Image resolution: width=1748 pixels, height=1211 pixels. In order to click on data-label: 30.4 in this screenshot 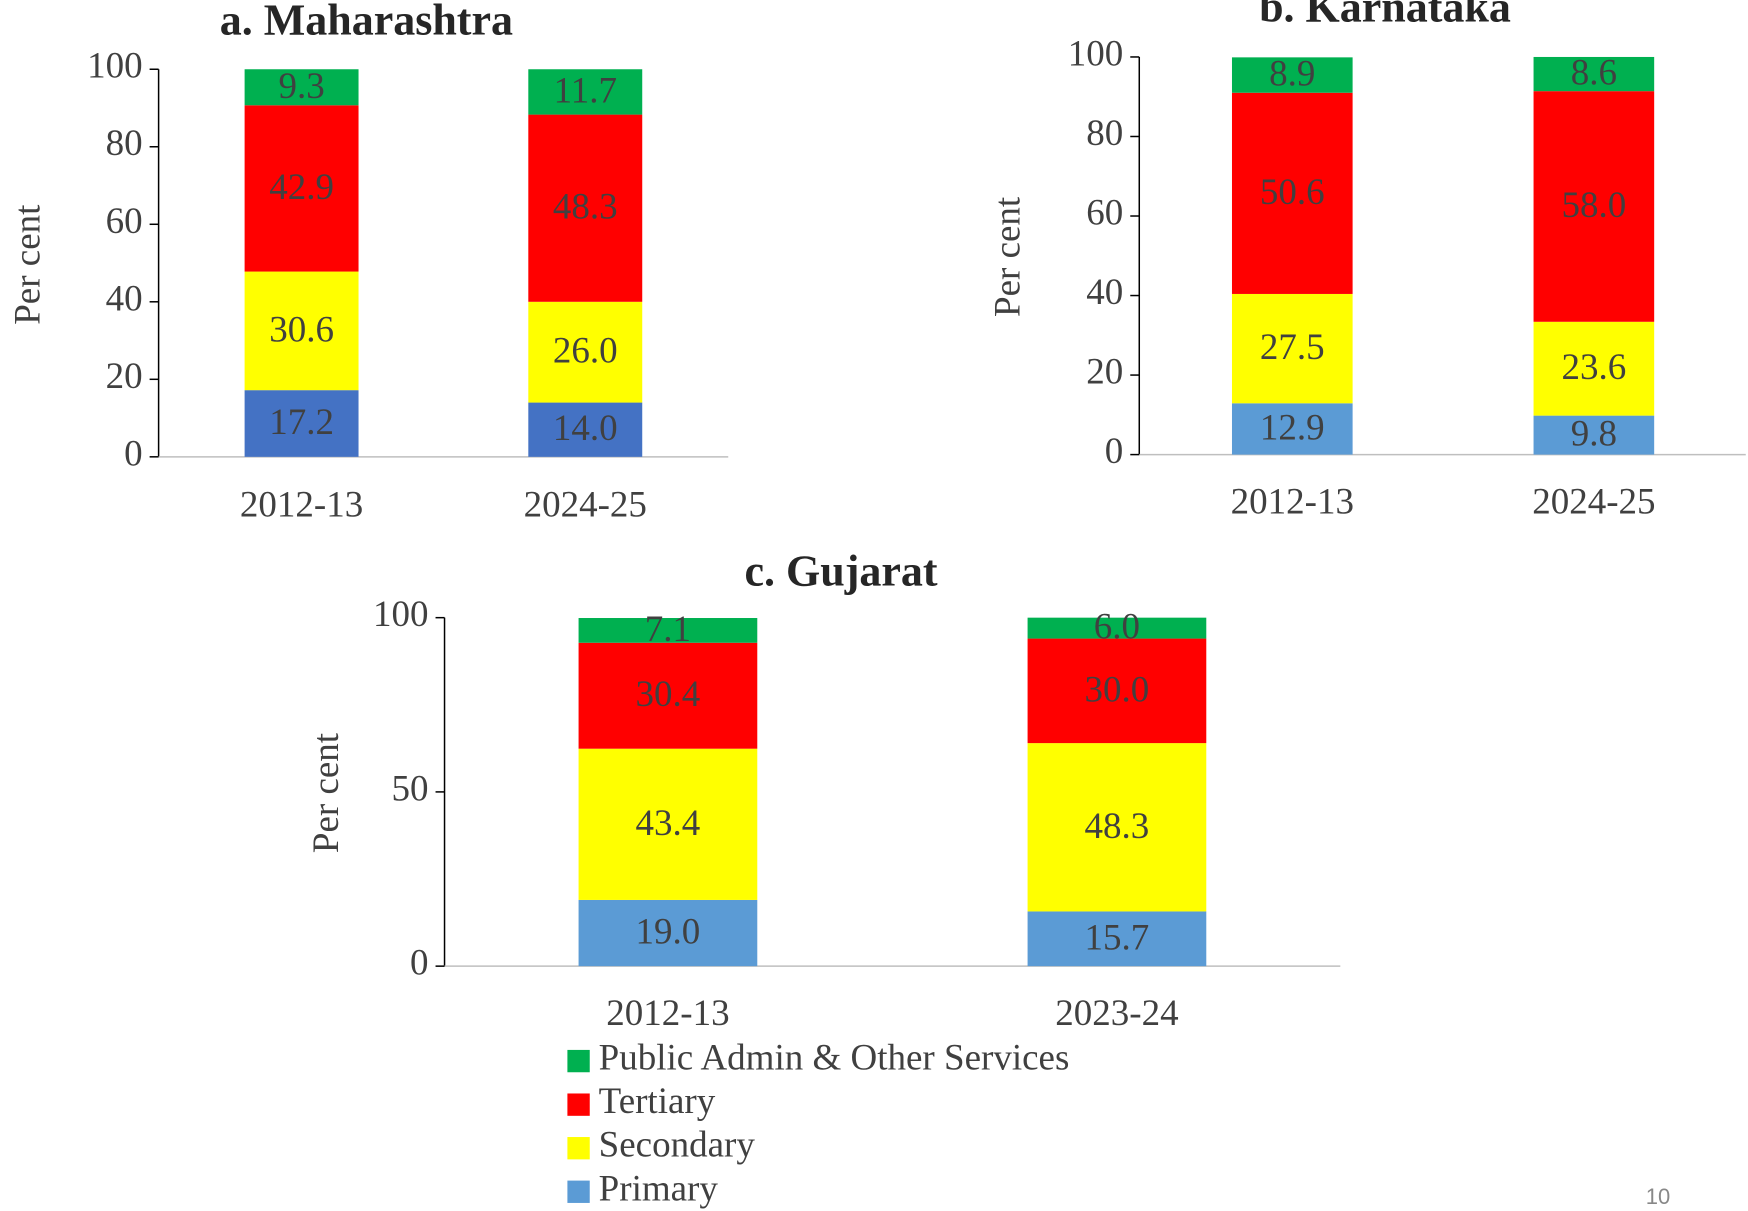, I will do `click(668, 694)`.